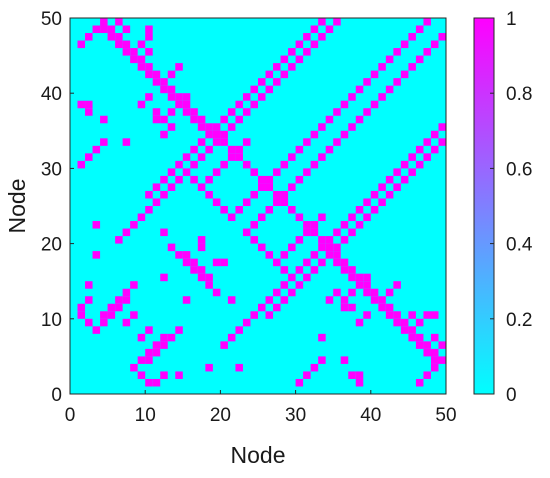 This screenshot has width=550, height=478. Describe the element at coordinates (519, 245) in the screenshot. I see `colorbar-tick-label: 0.4` at that location.